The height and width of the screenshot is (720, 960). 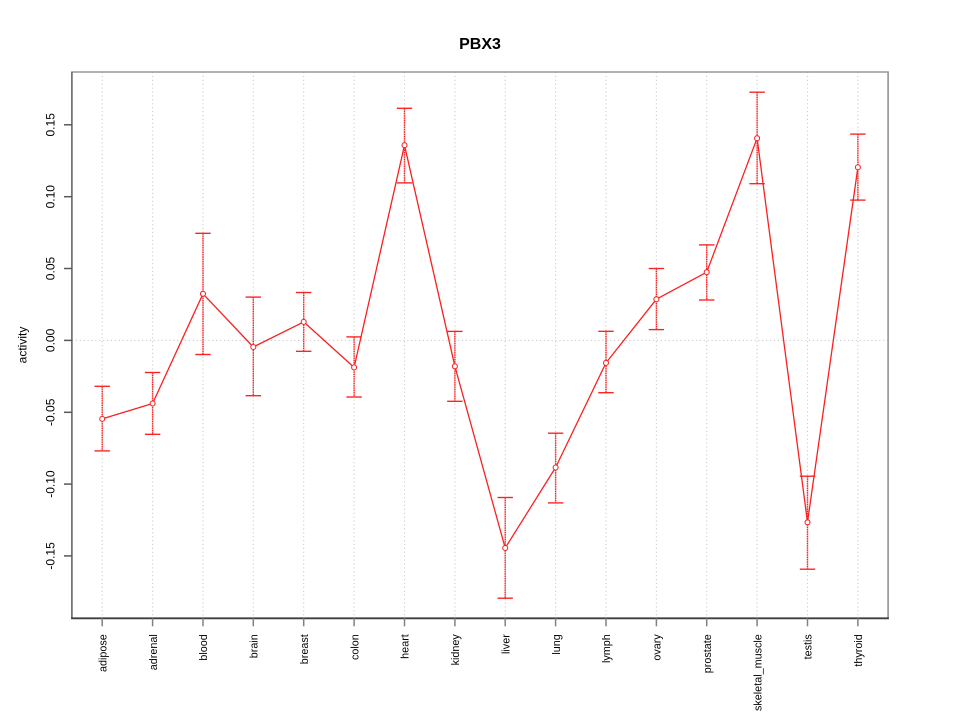 I want to click on svg-text: testis, so click(x=809, y=647).